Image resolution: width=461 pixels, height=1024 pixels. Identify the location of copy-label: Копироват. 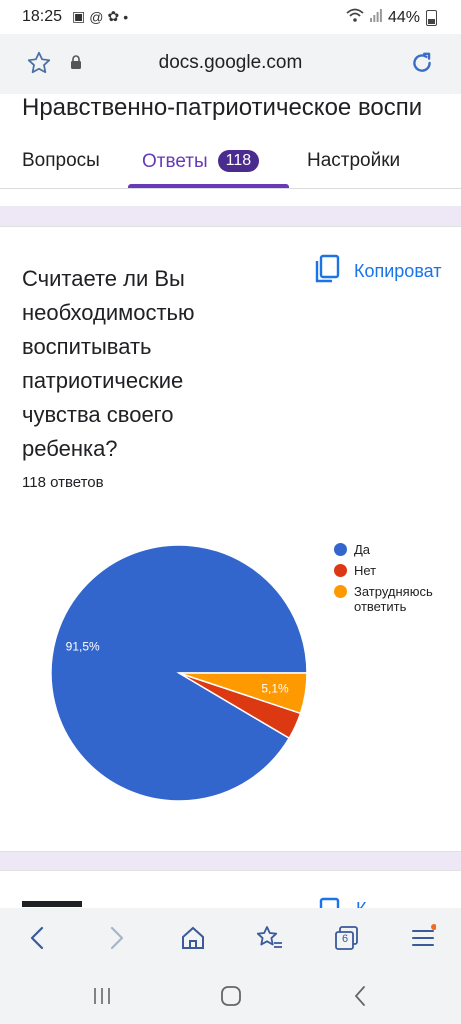
(398, 271).